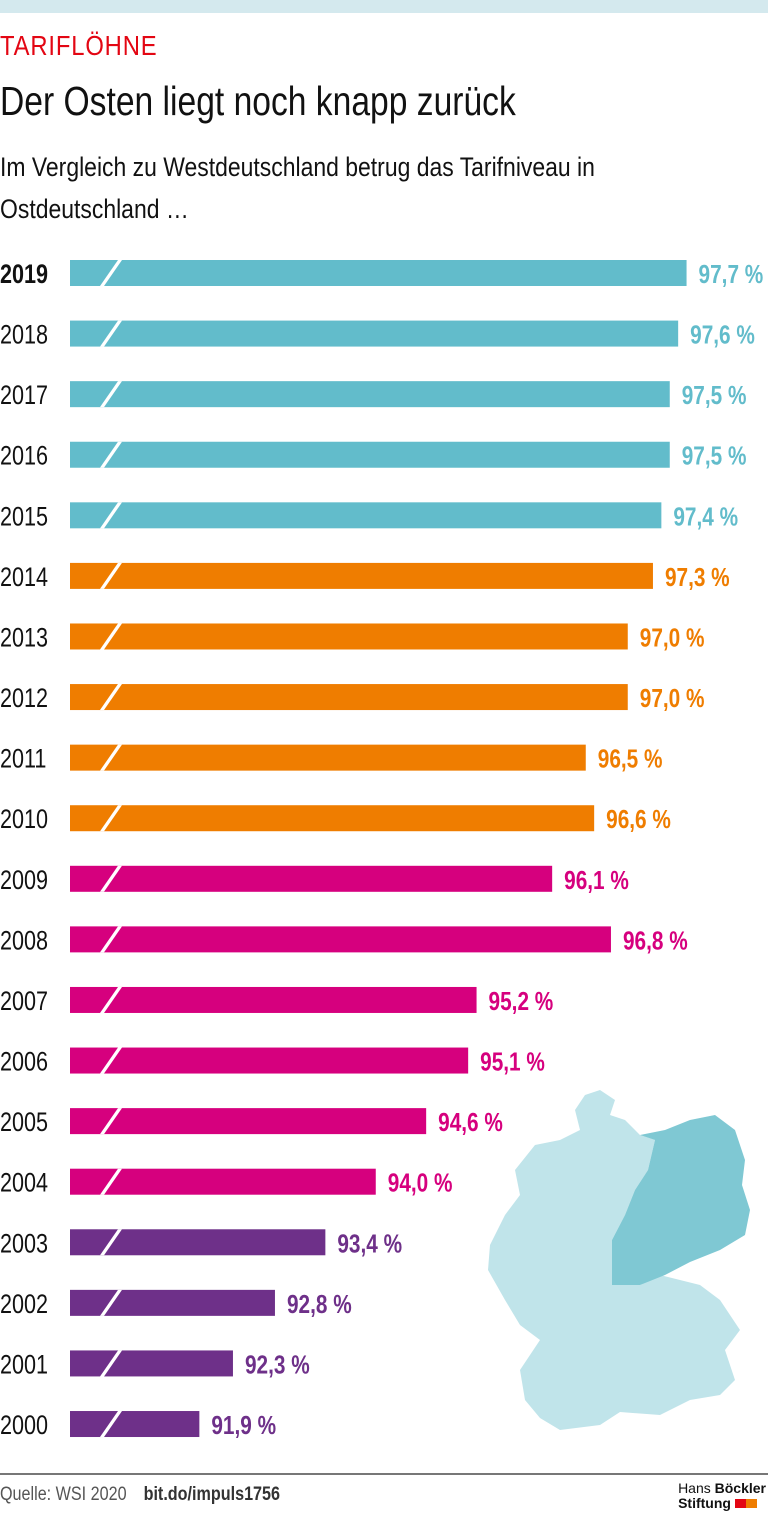  What do you see at coordinates (24, 881) in the screenshot?
I see `year-label: 2009` at bounding box center [24, 881].